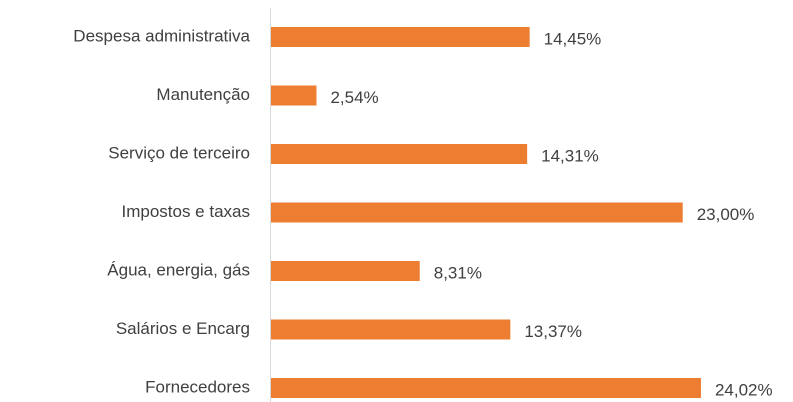 This screenshot has width=793, height=402. I want to click on category-label: Salários e Encarg, so click(183, 328).